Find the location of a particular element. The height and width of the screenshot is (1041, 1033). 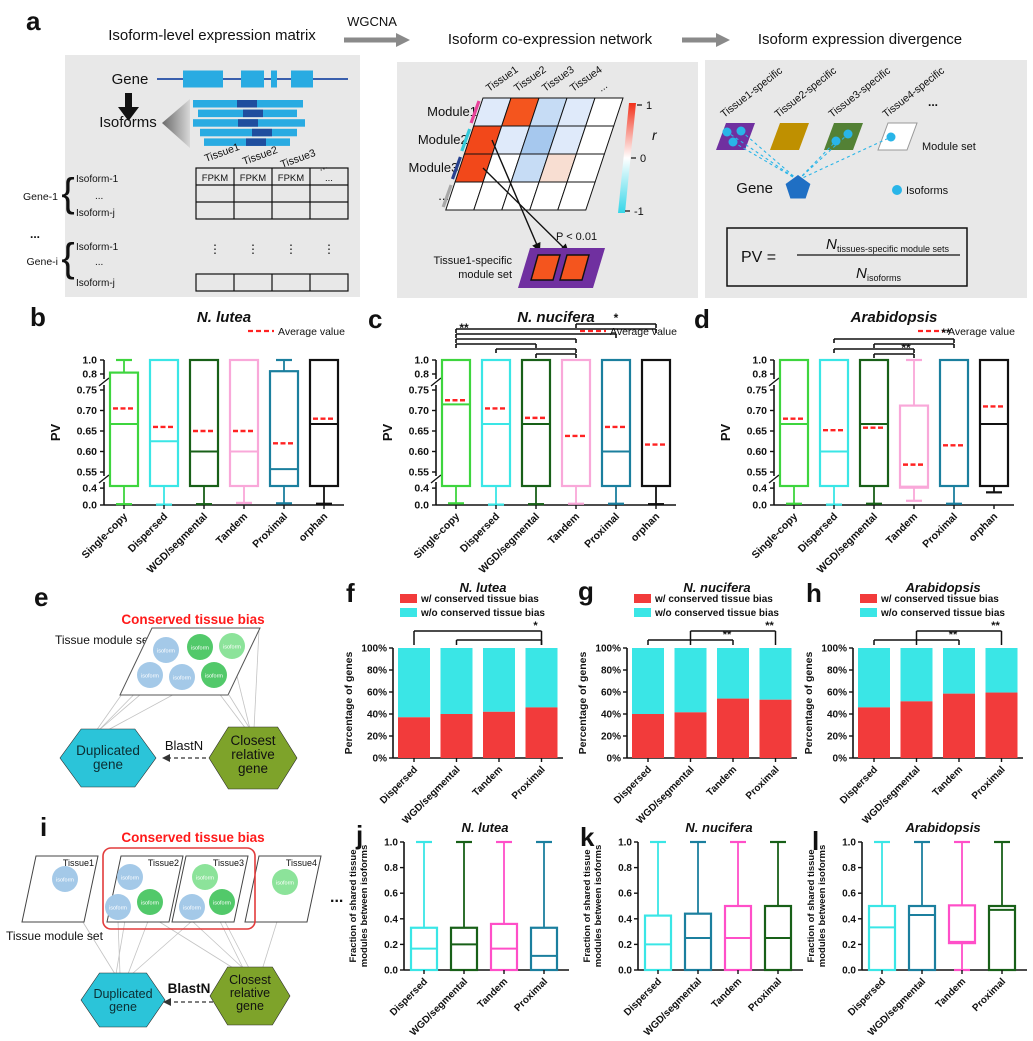

y-tick-label: 80% is located at coordinates (837, 671).